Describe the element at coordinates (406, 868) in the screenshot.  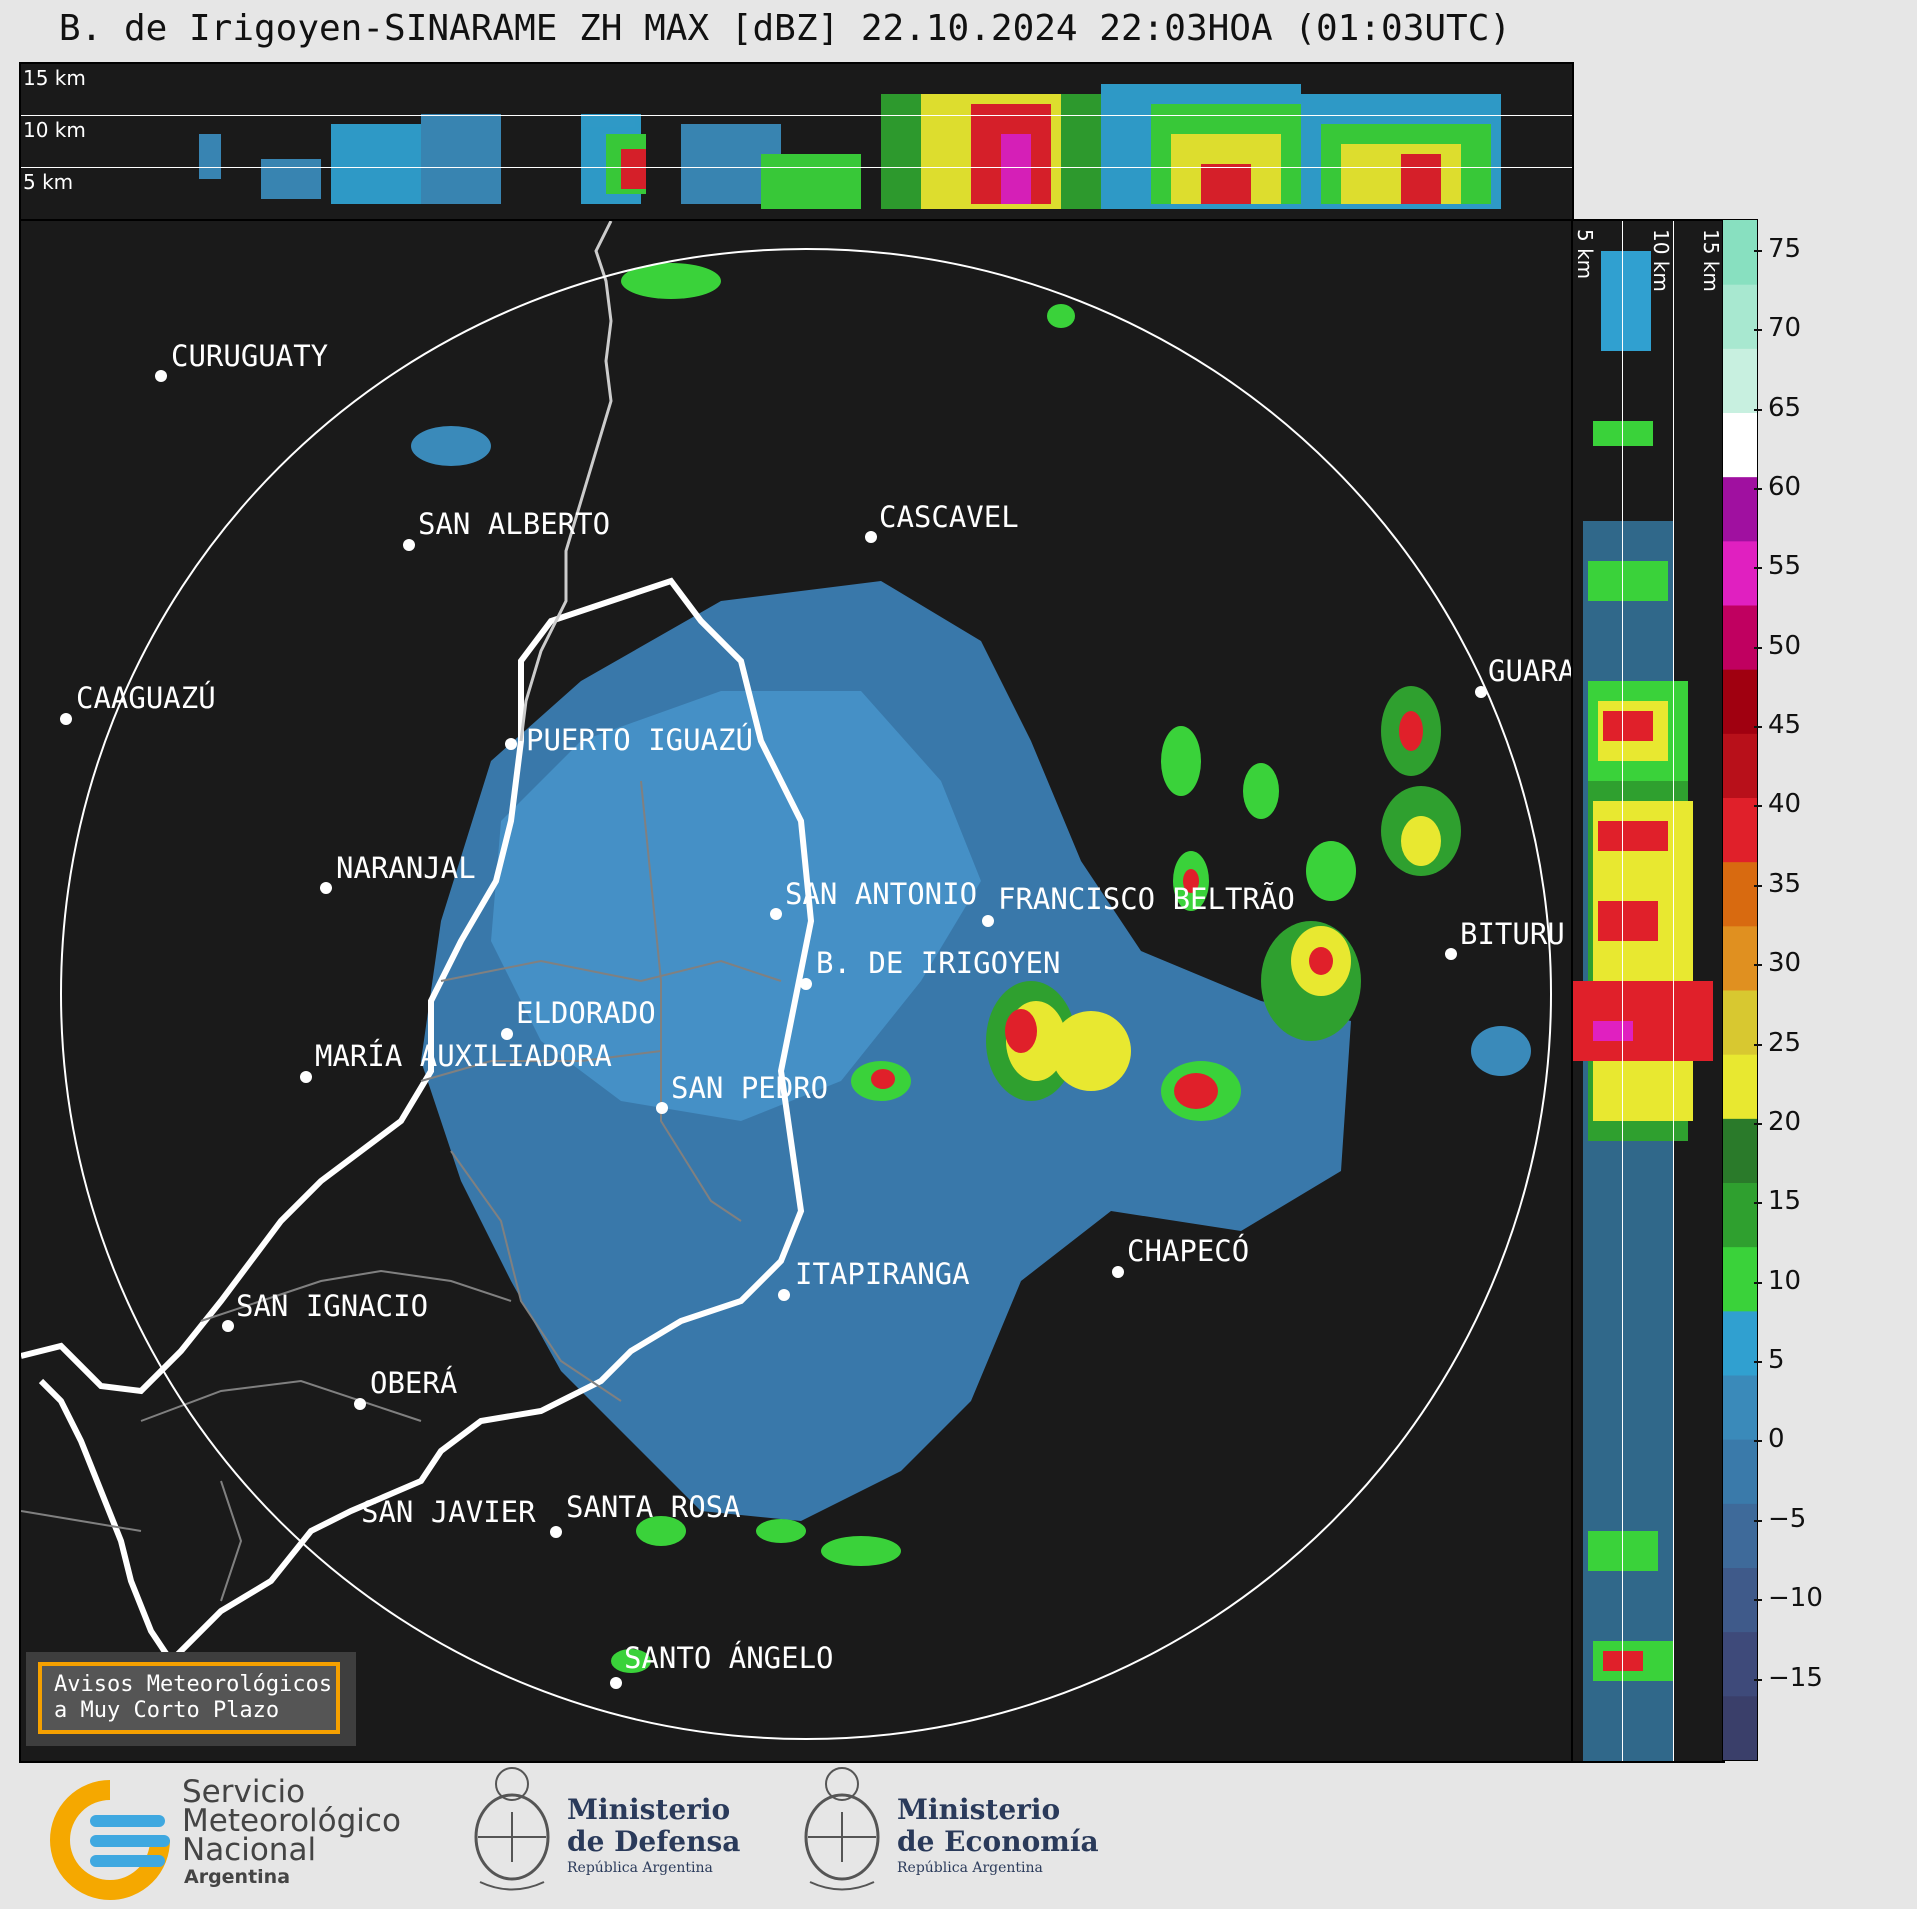
I see `city-label: NARANJAL` at that location.